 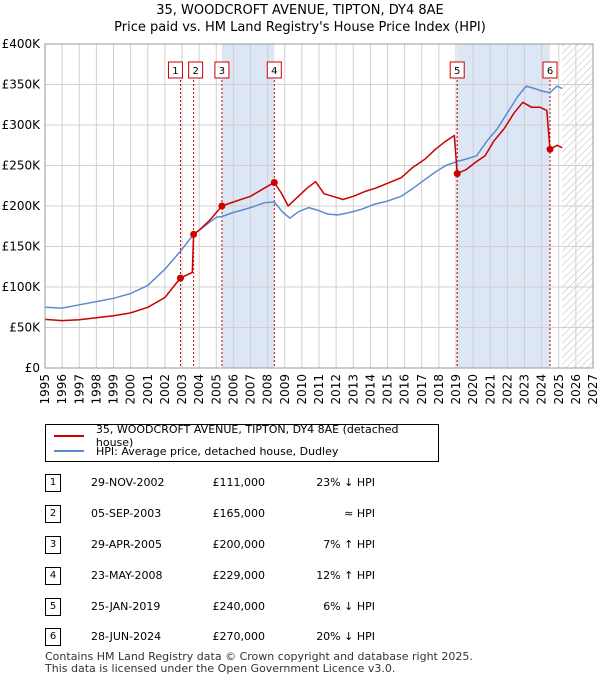 What do you see at coordinates (302, 389) in the screenshot?
I see `x-tick-label: 2010` at bounding box center [302, 389].